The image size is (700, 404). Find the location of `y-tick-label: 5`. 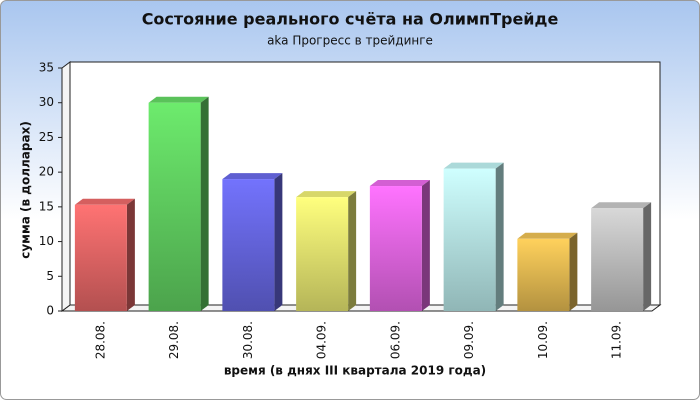

y-tick-label: 5 is located at coordinates (50, 276).